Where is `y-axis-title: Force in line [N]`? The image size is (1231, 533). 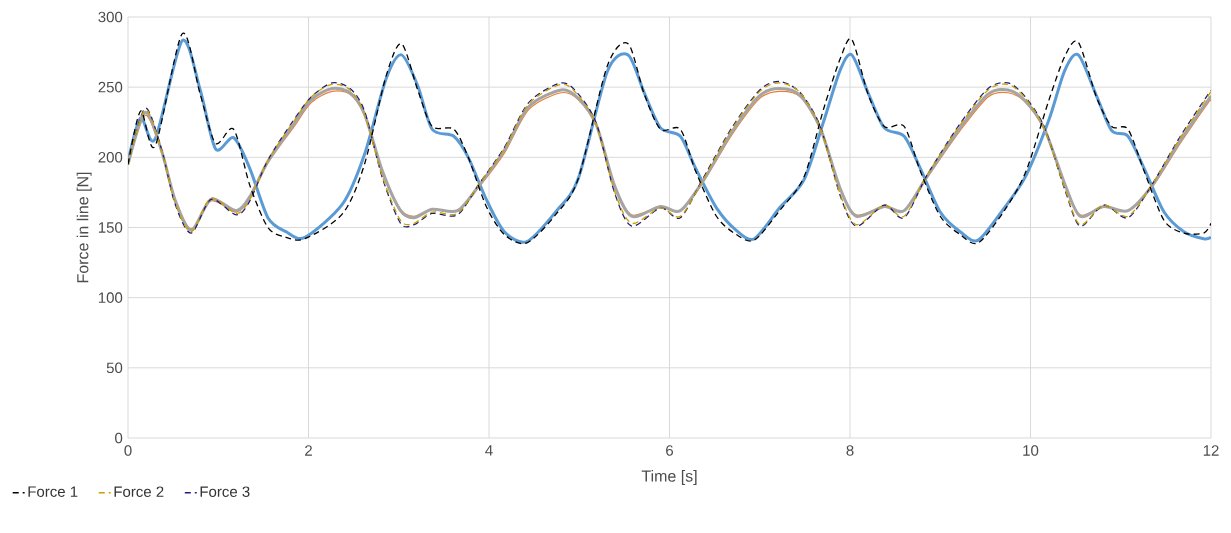 y-axis-title: Force in line [N] is located at coordinates (84, 227).